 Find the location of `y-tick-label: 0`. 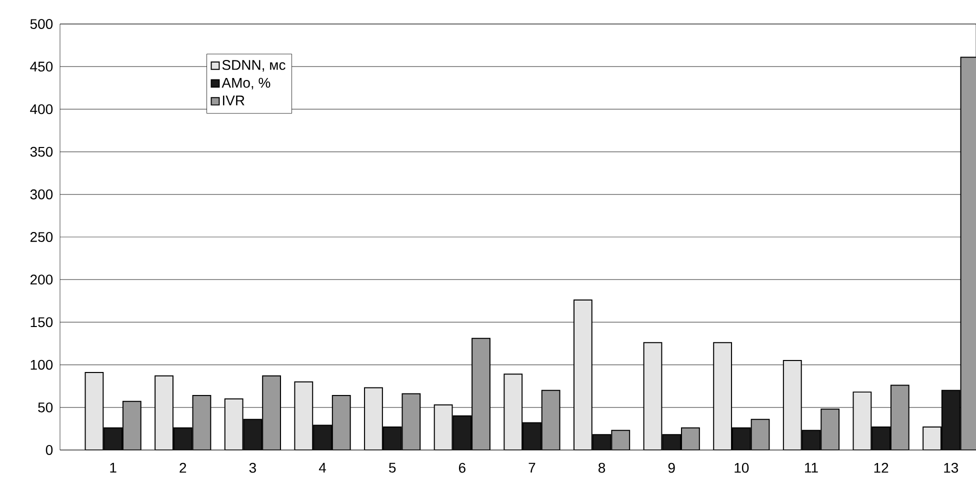

y-tick-label: 0 is located at coordinates (49, 450).